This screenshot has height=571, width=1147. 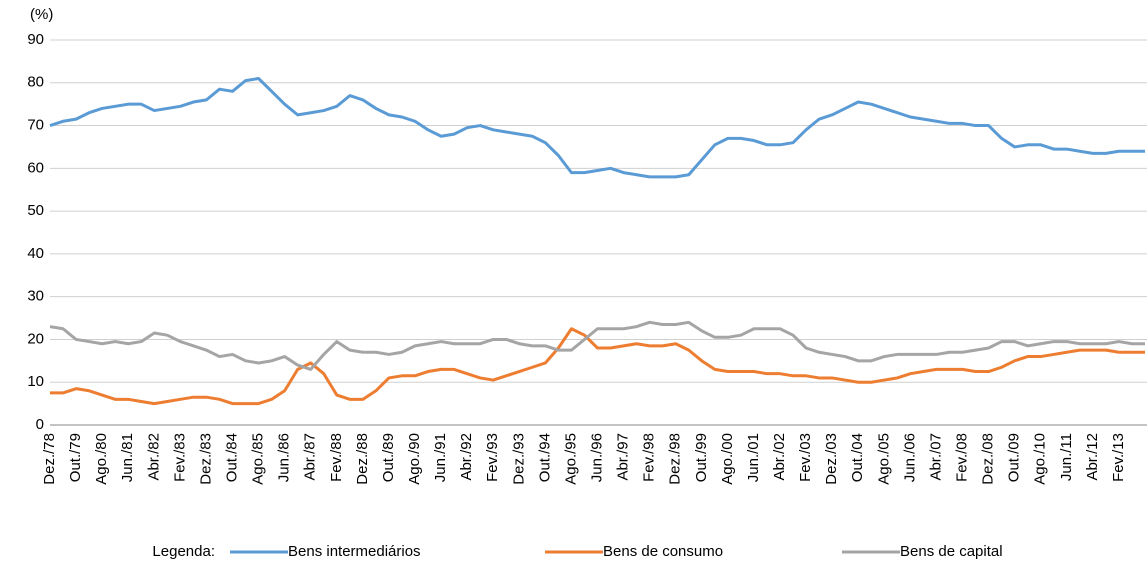 I want to click on x-tick-label: Jun./11, so click(x=1066, y=457).